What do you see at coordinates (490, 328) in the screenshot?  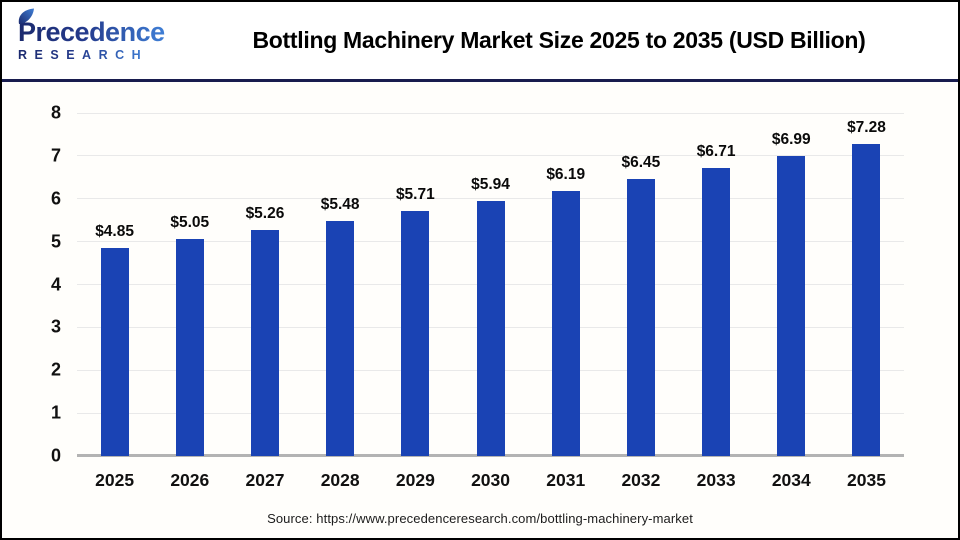 I see `bar-2030` at bounding box center [490, 328].